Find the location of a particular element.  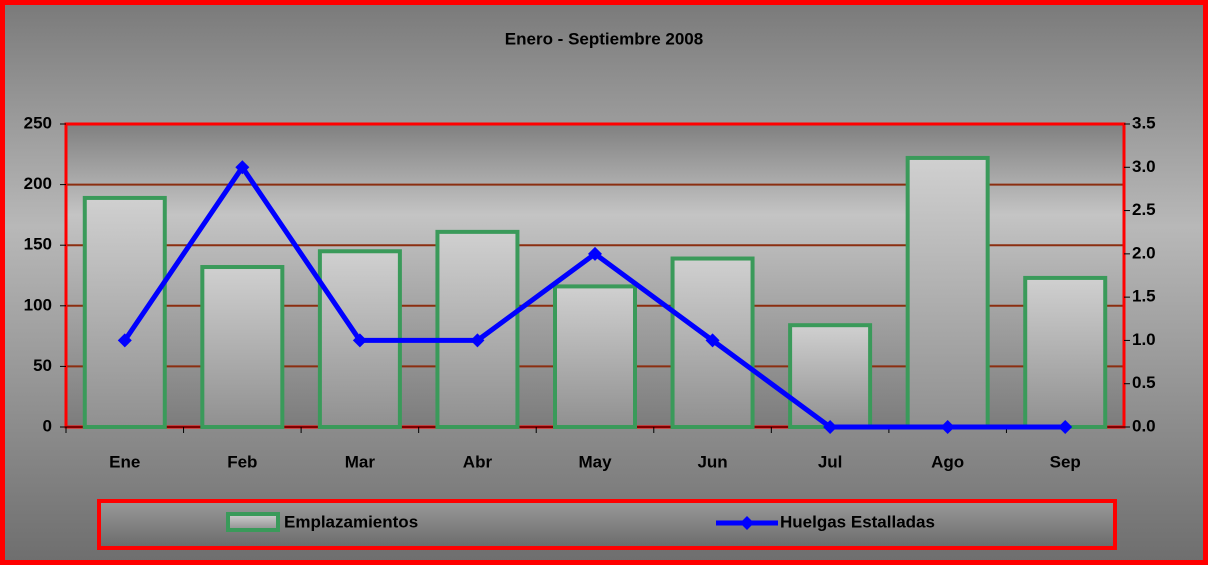

x-tick-label: Sep is located at coordinates (1065, 461).